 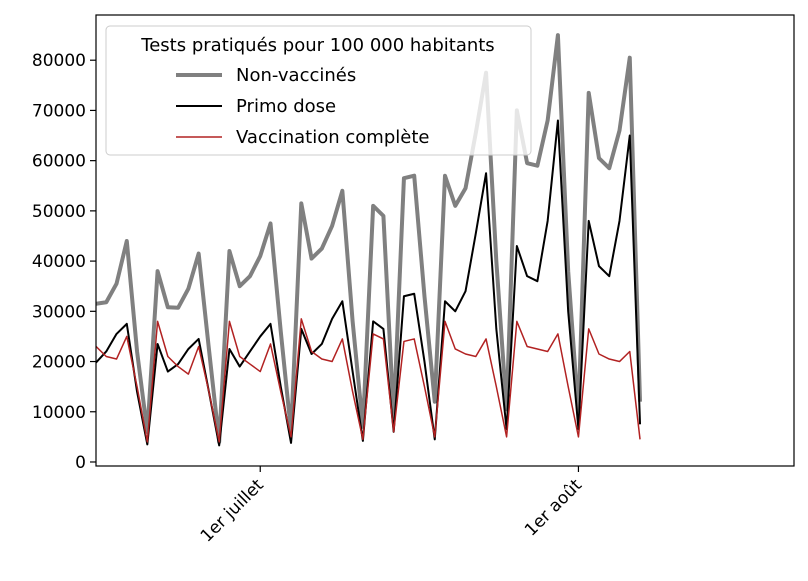 What do you see at coordinates (286, 106) in the screenshot?
I see `legend-label: Primo dose` at bounding box center [286, 106].